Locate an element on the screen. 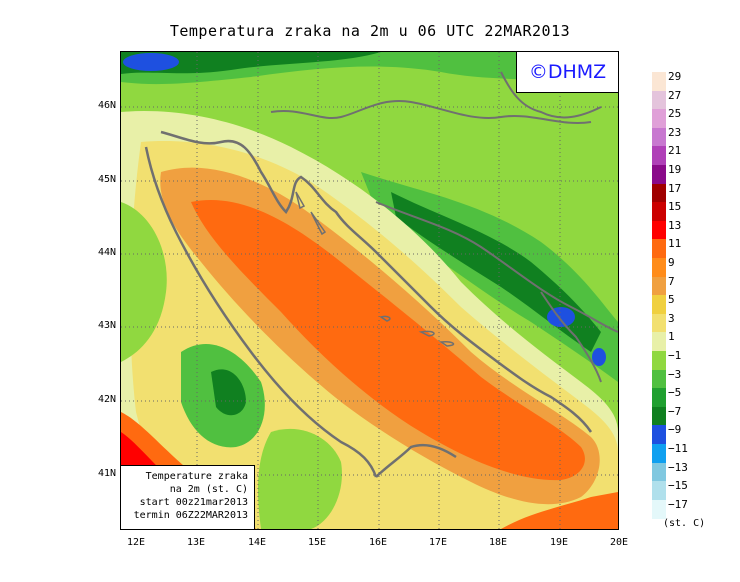 Image resolution: width=740 pixels, height=582 pixels. ionian-warm is located at coordinates (559, 510).